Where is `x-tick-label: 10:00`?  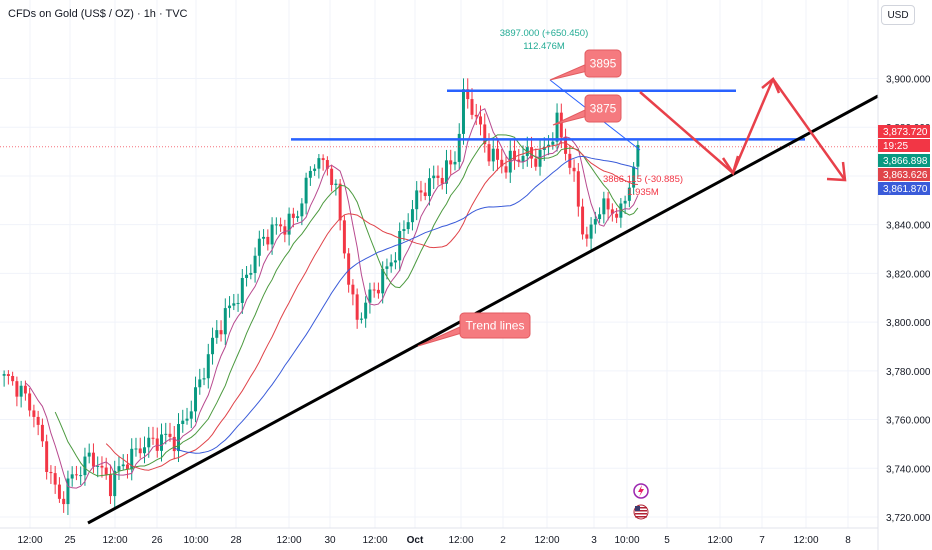 x-tick-label: 10:00 is located at coordinates (626, 540).